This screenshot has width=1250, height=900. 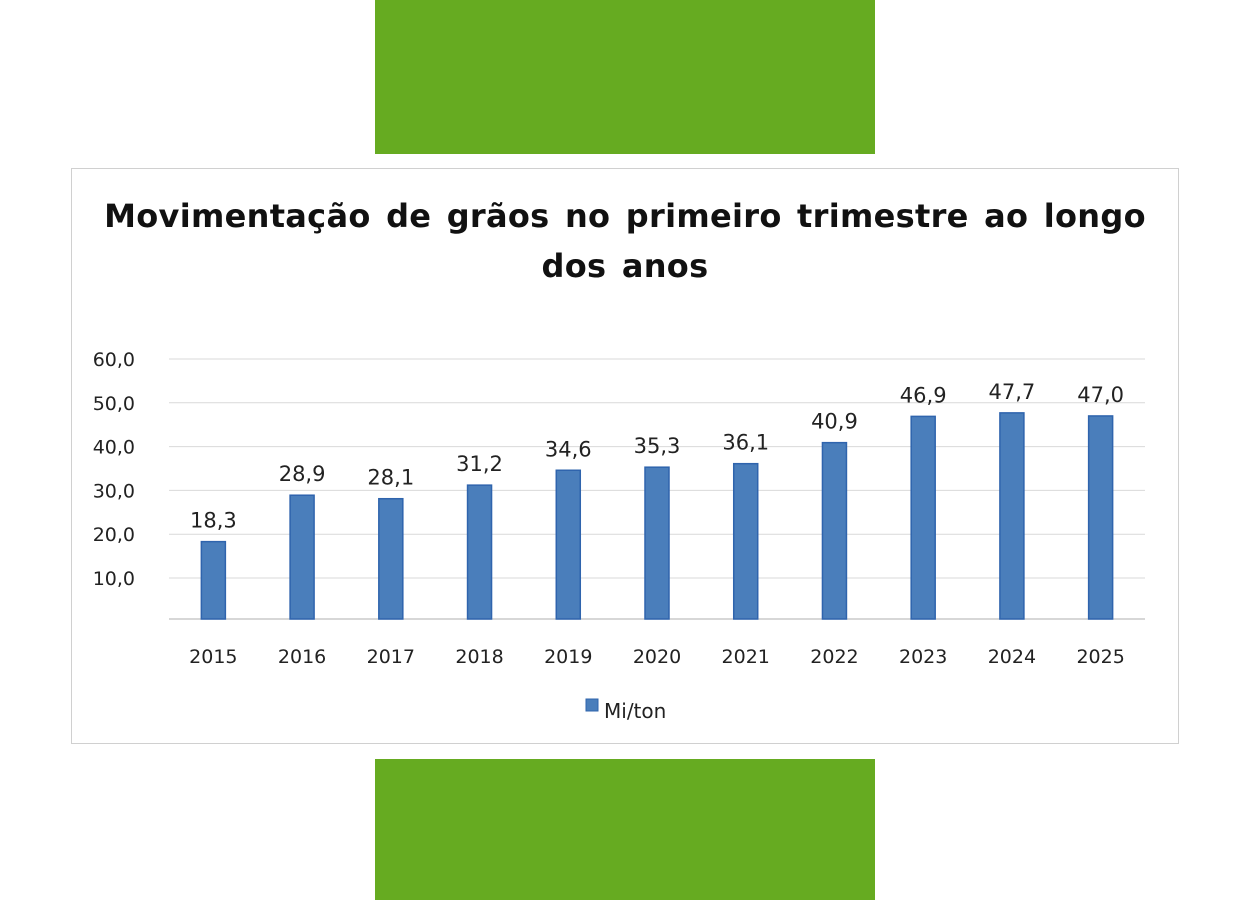 What do you see at coordinates (114, 404) in the screenshot?
I see `y-tick-label: 50,0` at bounding box center [114, 404].